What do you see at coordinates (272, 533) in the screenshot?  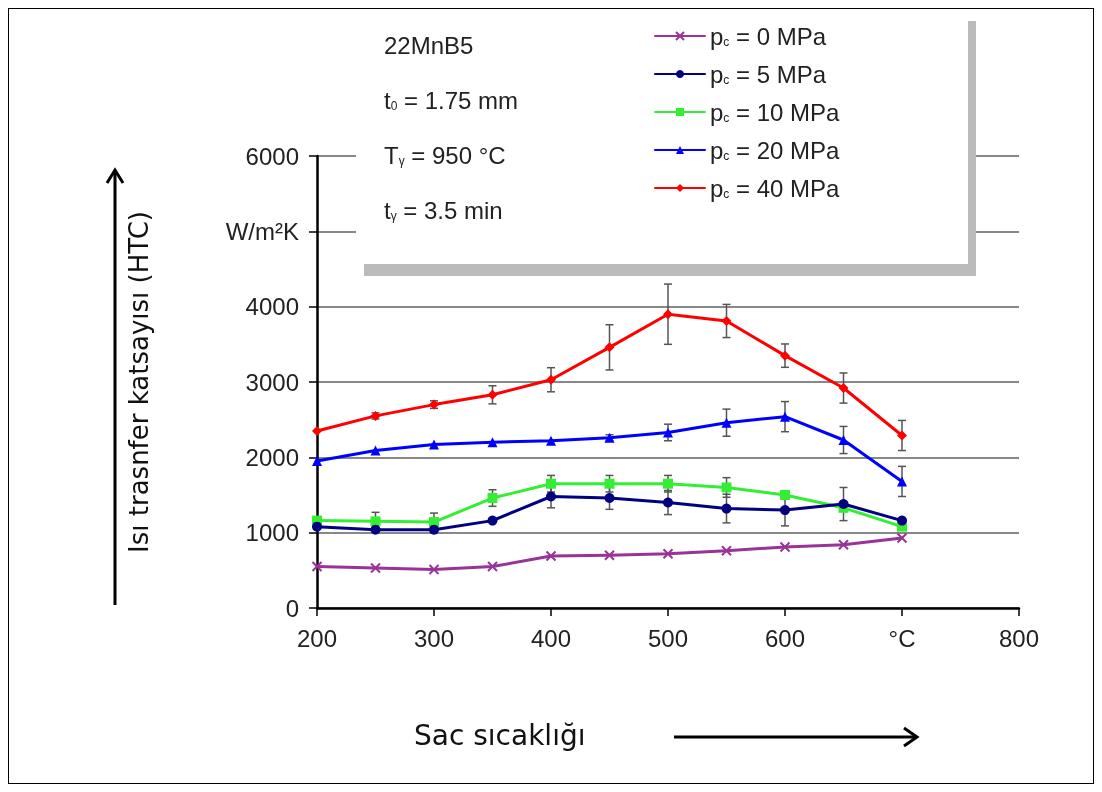 I see `y-tick-label: 1000` at bounding box center [272, 533].